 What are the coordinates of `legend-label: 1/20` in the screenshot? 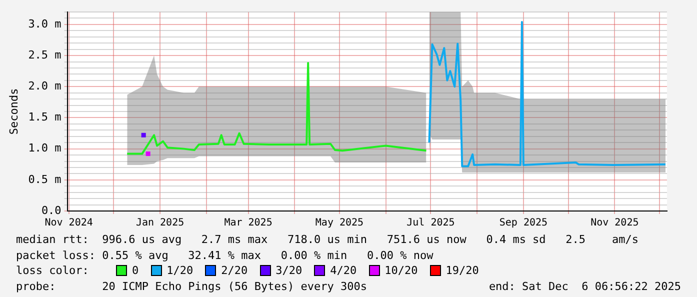 It's located at (180, 270).